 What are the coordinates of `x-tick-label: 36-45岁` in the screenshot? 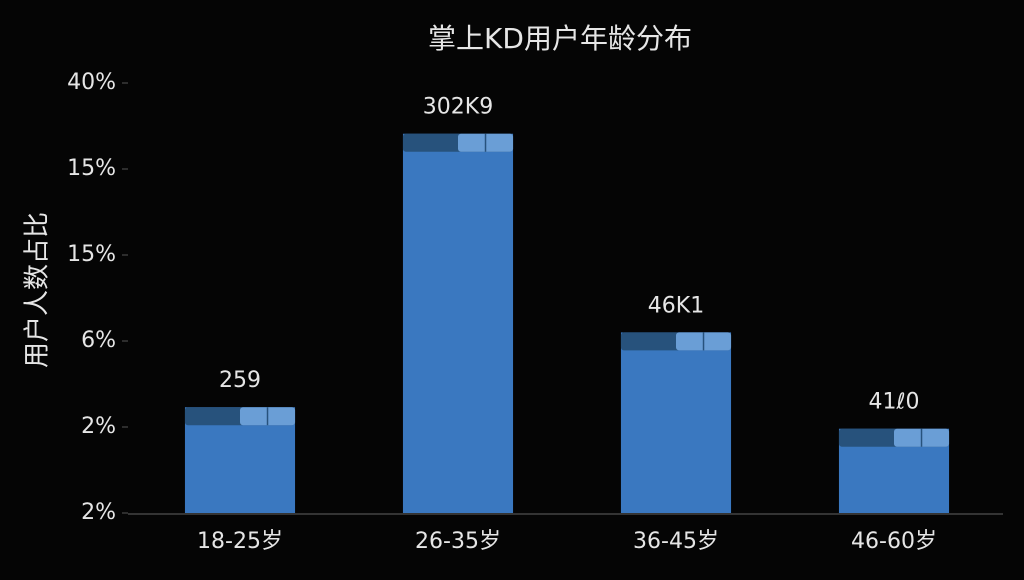 It's located at (676, 541).